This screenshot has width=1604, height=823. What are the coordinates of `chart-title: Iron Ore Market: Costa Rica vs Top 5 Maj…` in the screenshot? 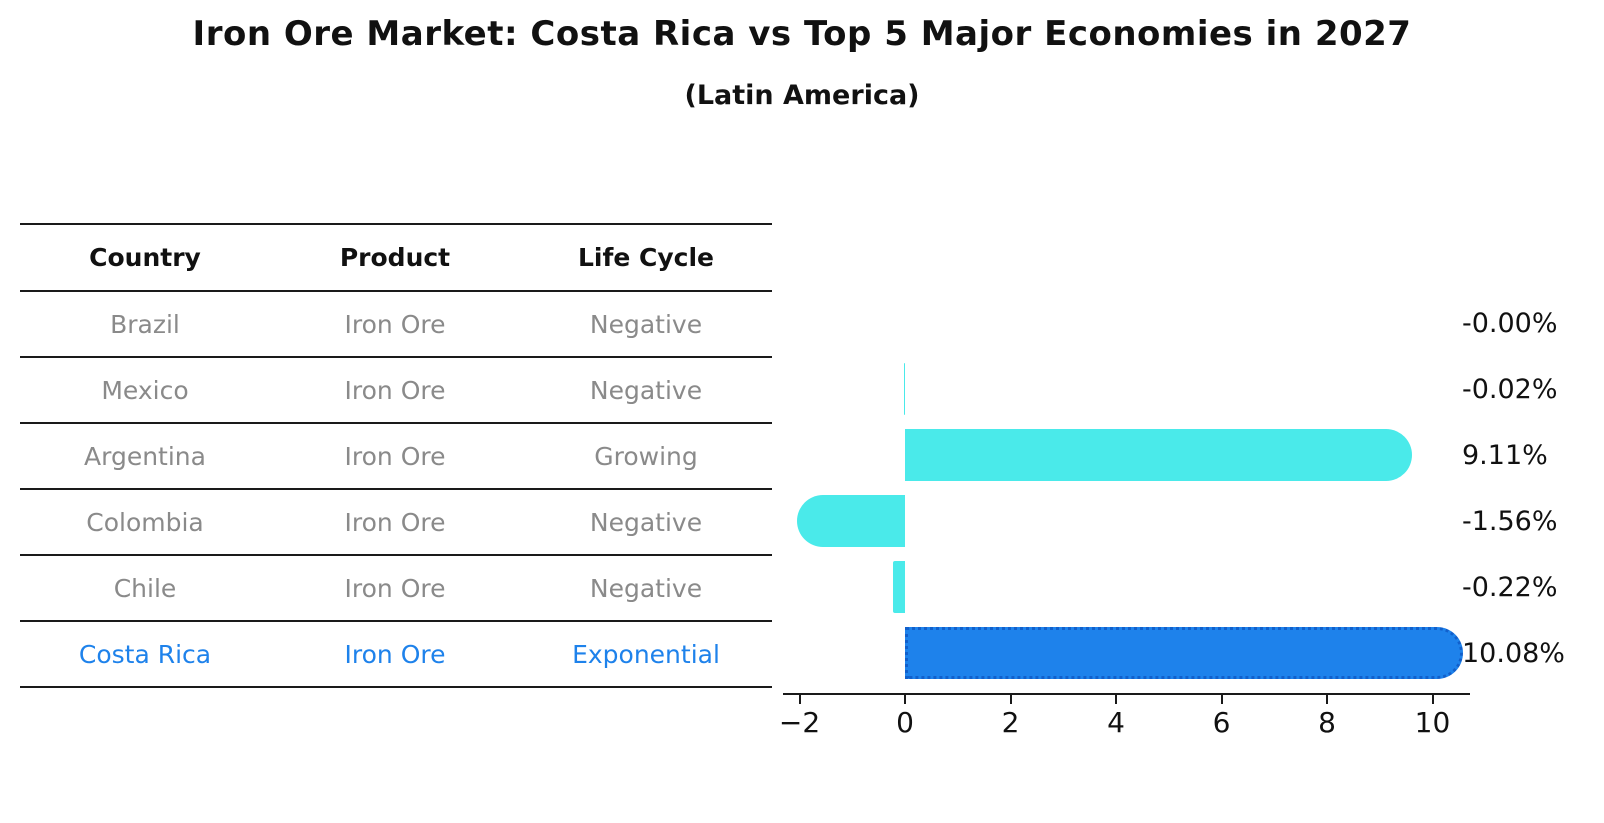 It's located at (802, 34).